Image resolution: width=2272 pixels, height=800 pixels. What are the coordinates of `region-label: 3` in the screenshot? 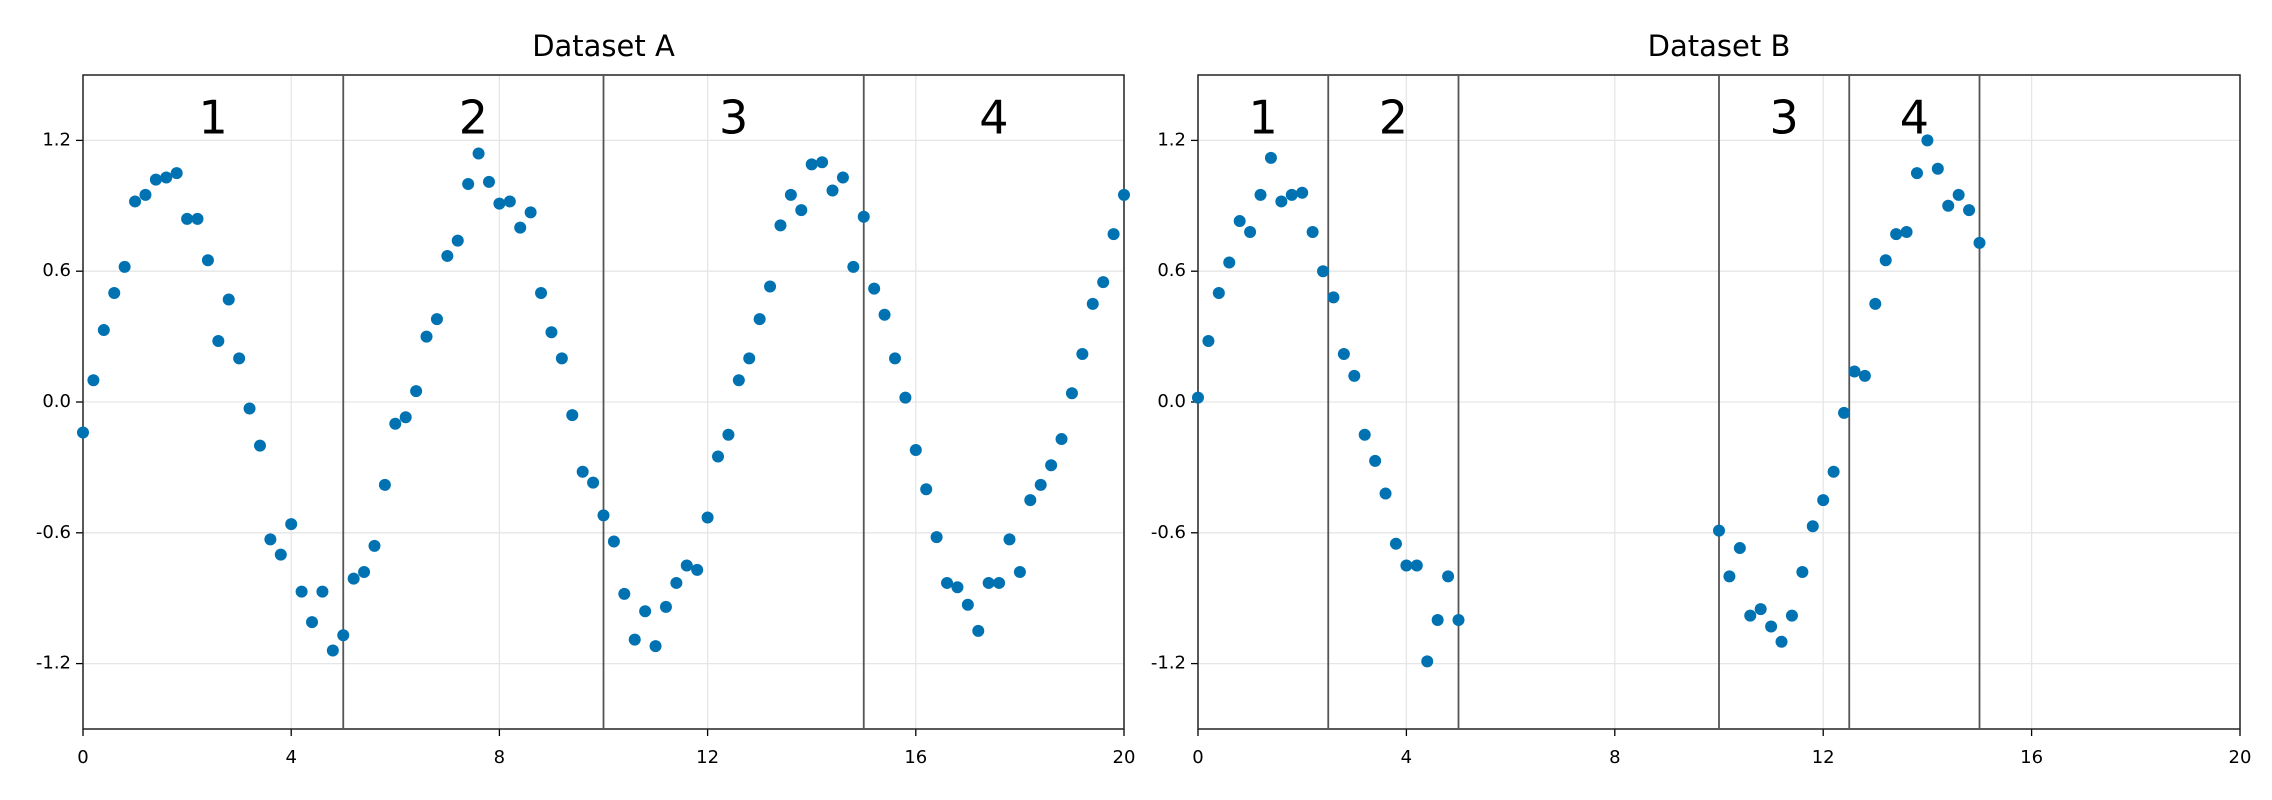 It's located at (1783, 118).